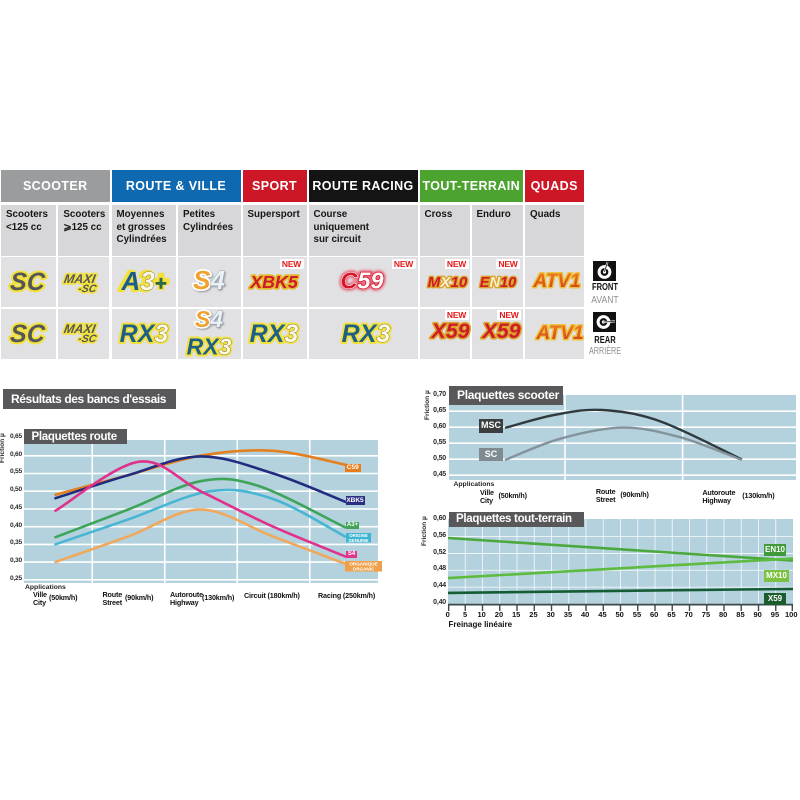 The width and height of the screenshot is (800, 800). What do you see at coordinates (448, 282) in the screenshot?
I see `svg-text: MX10` at bounding box center [448, 282].